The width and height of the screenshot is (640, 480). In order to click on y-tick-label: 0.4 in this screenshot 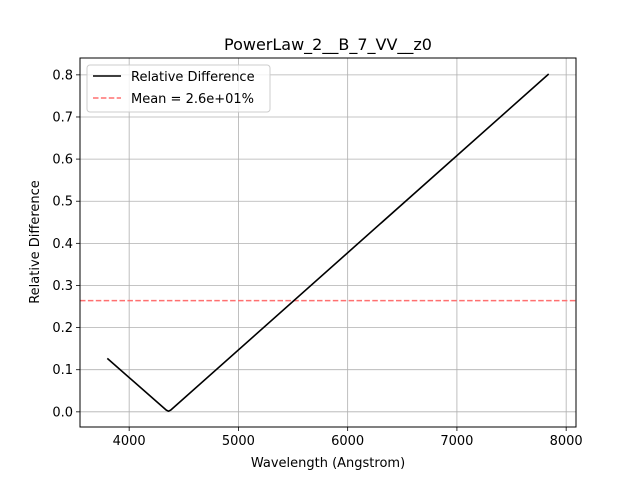, I will do `click(62, 244)`.